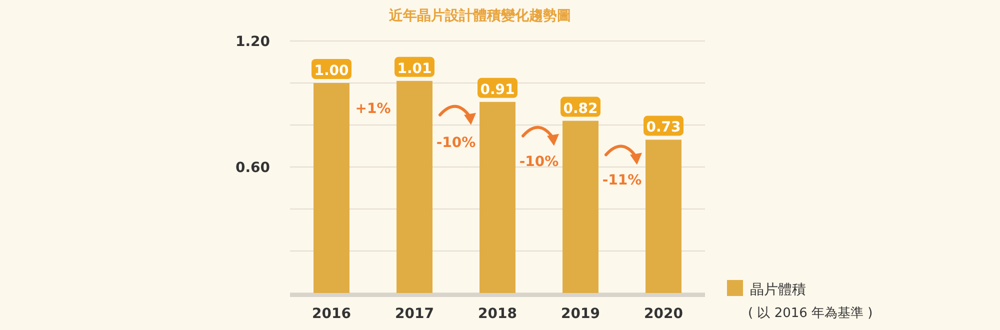  Describe the element at coordinates (664, 314) in the screenshot. I see `x-tick-label: 2020` at that location.